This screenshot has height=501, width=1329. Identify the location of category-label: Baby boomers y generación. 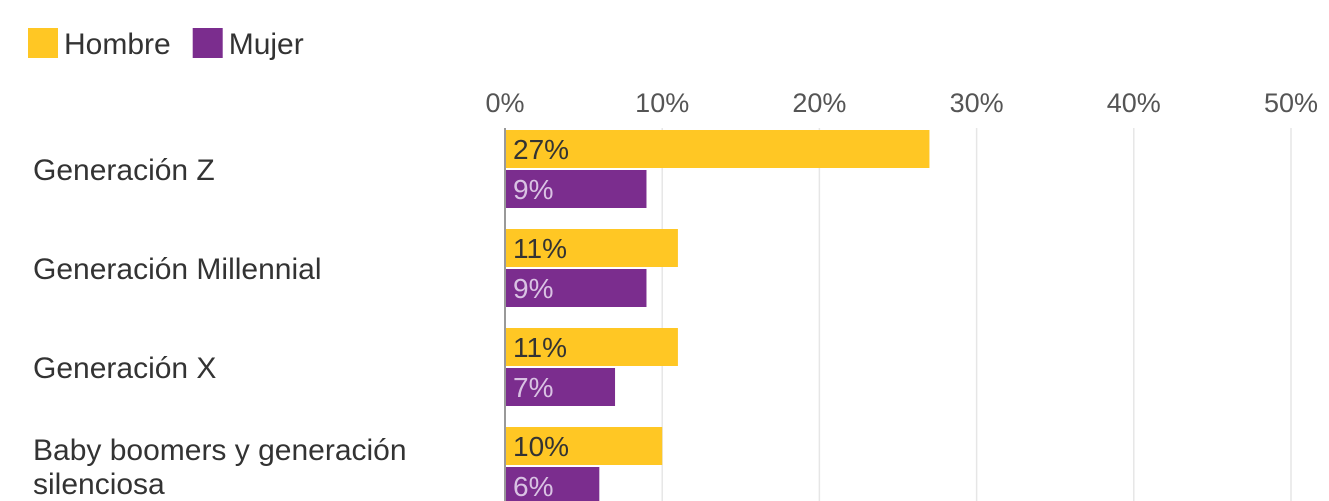
(220, 450).